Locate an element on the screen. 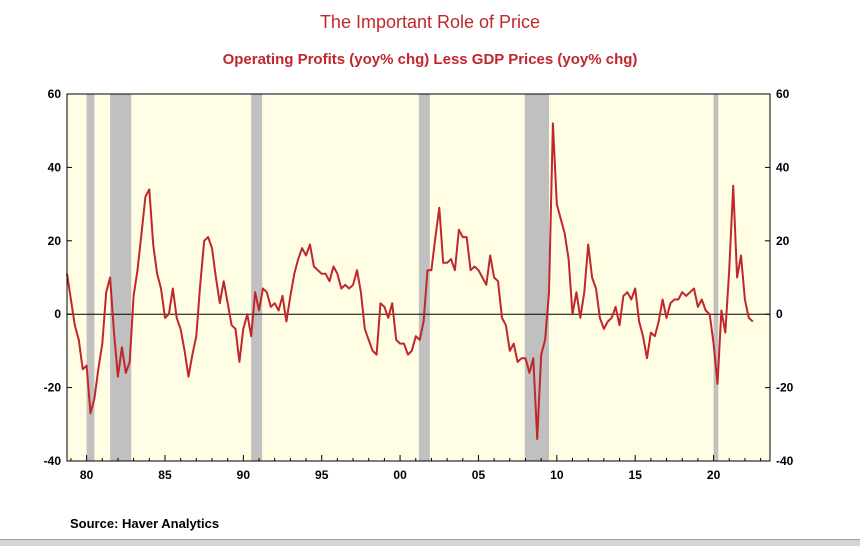 This screenshot has height=546, width=860. y-tick-label-right: 0 is located at coordinates (779, 314).